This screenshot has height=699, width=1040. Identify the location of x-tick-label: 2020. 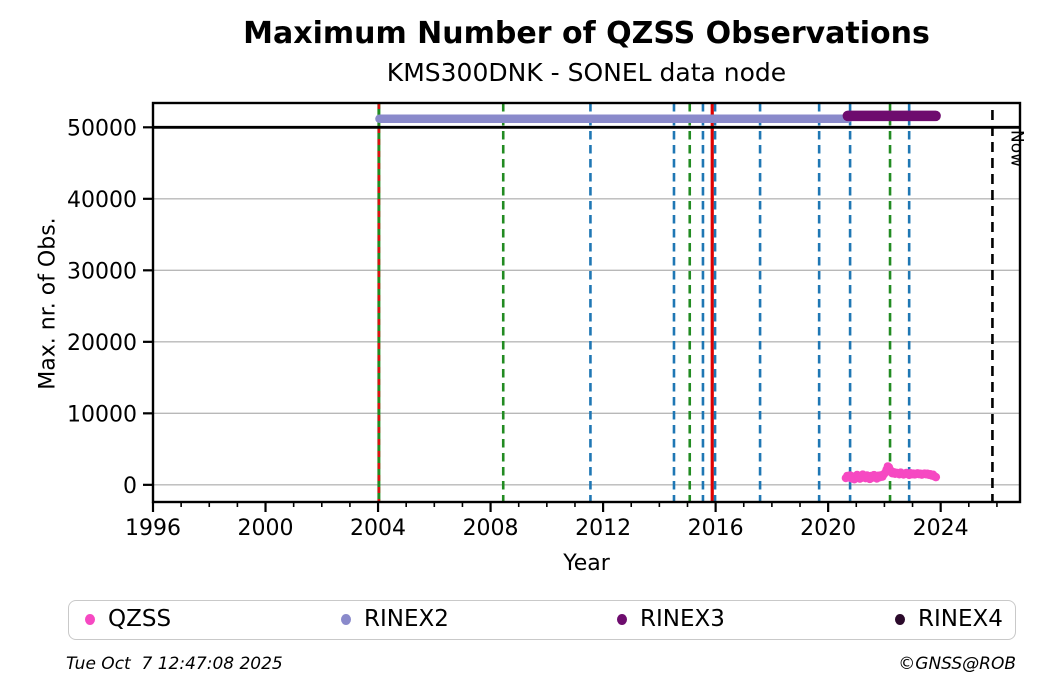
(828, 528).